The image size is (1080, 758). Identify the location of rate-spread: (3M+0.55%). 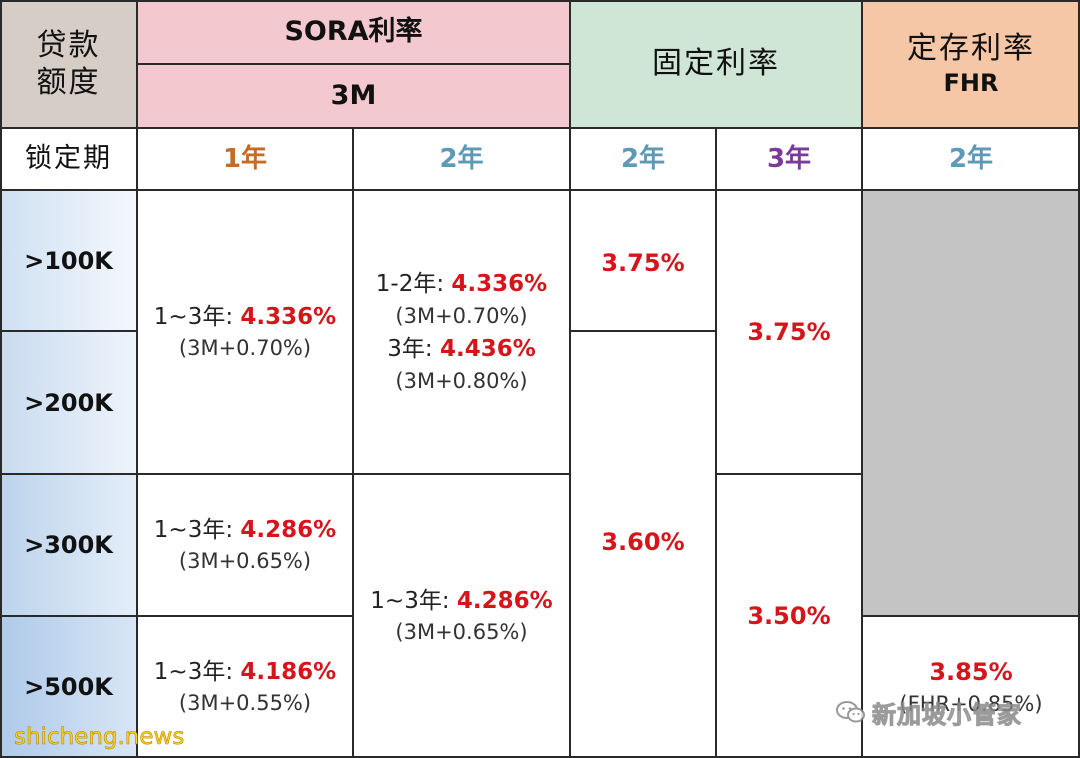
(245, 703).